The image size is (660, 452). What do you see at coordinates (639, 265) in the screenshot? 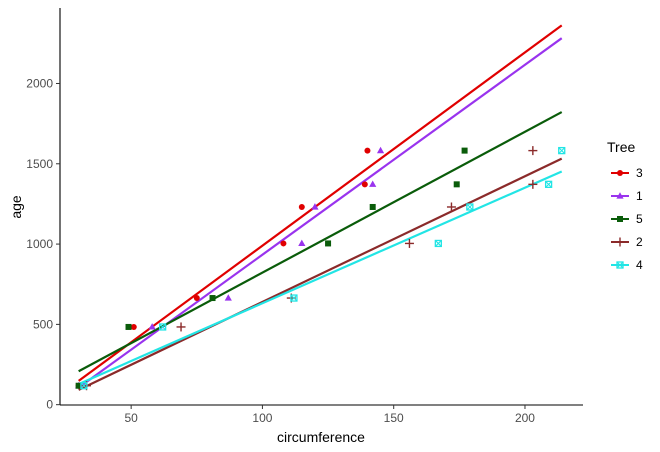
I see `legend-label: 4` at bounding box center [639, 265].